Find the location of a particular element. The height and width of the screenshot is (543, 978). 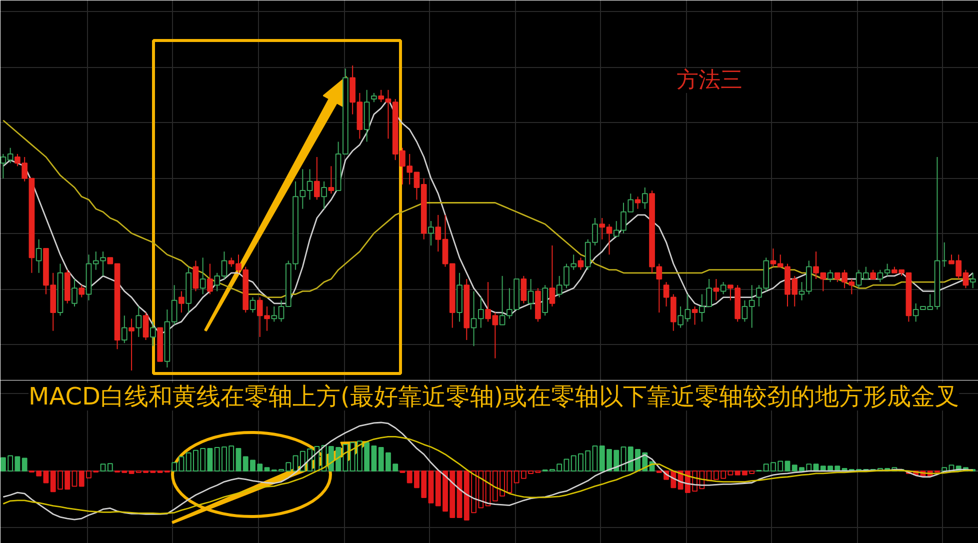

text: MACD白线和黄线在零轴上方(最好靠近零轴)或在零轴以下靠近零轴较劲的地方形成金叉 is located at coordinates (494, 396).